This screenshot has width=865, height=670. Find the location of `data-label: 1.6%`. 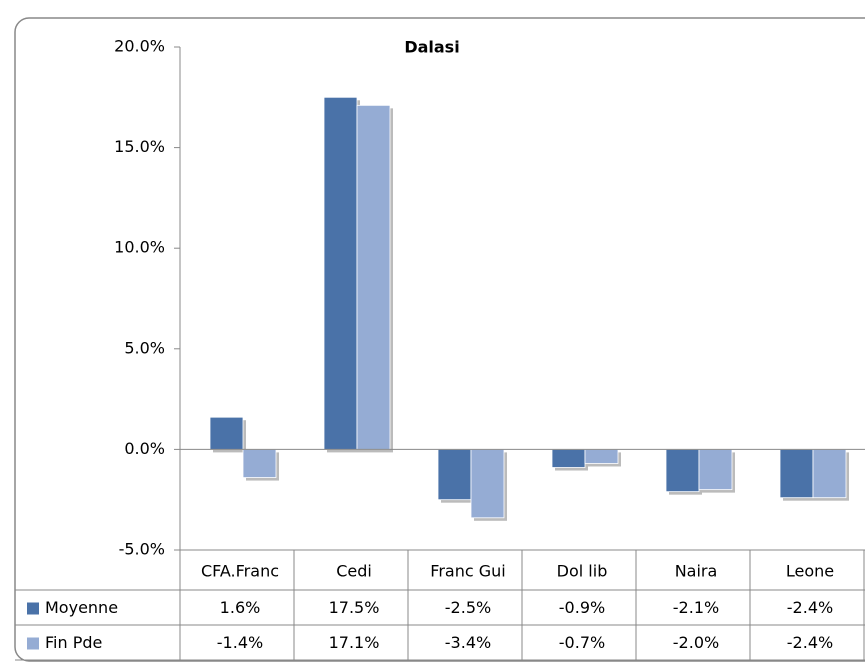

data-label: 1.6% is located at coordinates (240, 607).